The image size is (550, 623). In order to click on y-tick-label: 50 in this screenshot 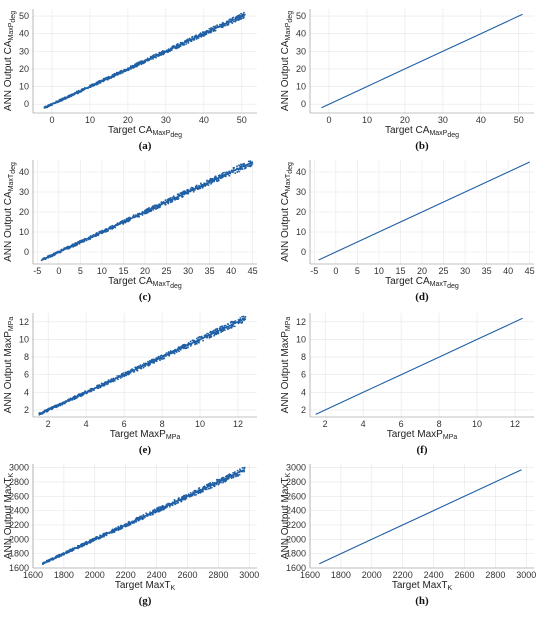, I will do `click(24, 16)`.